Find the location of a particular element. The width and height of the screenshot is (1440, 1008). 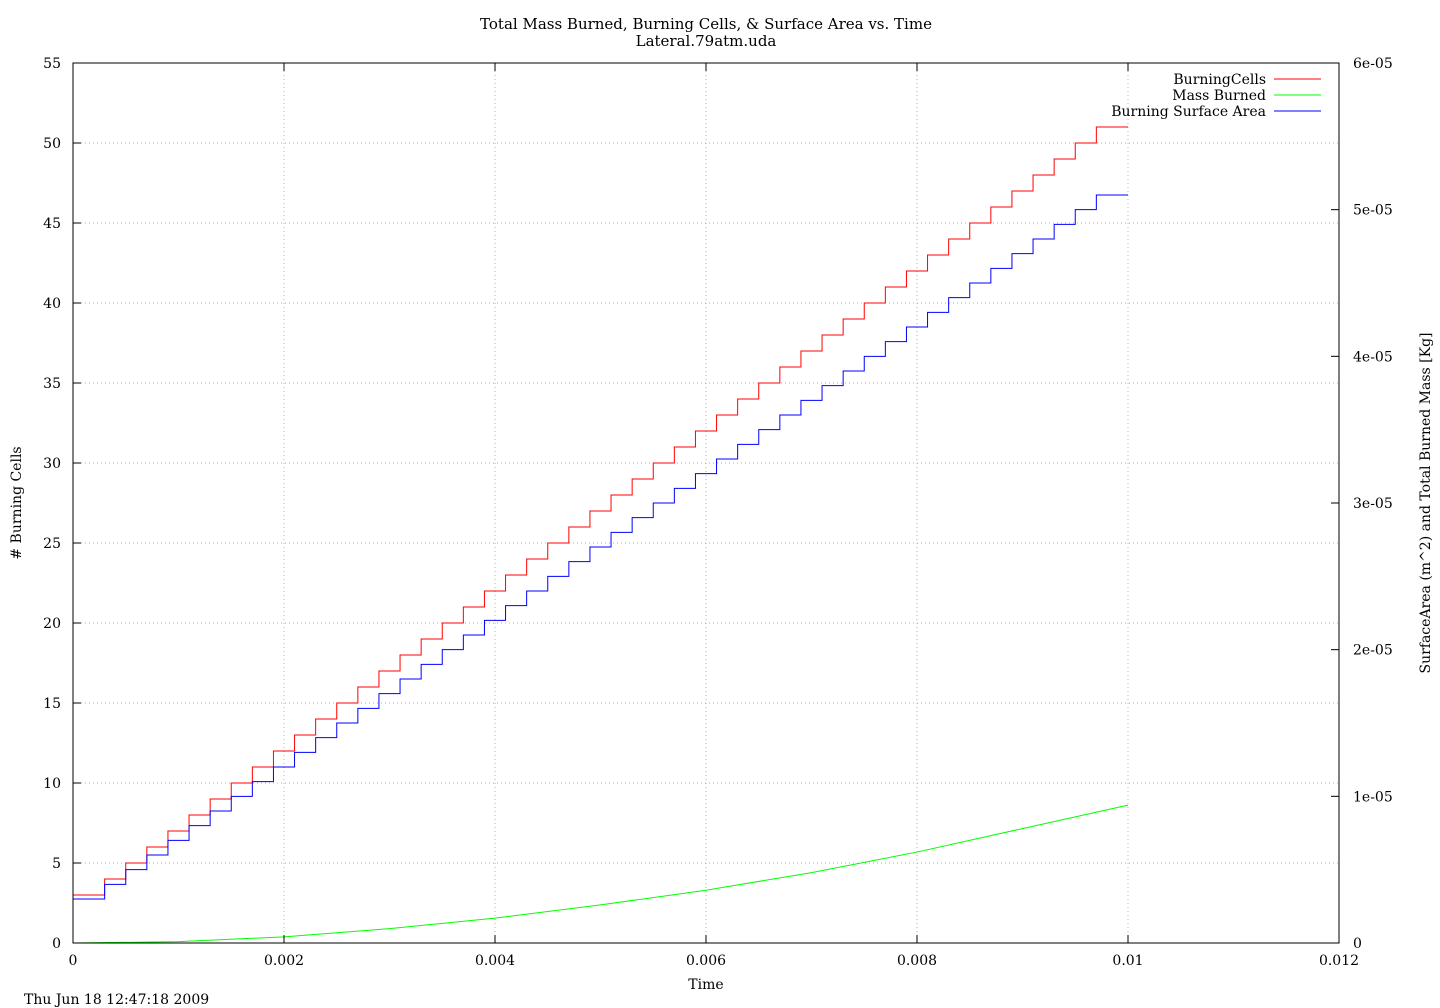

x-axis-label: Time is located at coordinates (705, 985).